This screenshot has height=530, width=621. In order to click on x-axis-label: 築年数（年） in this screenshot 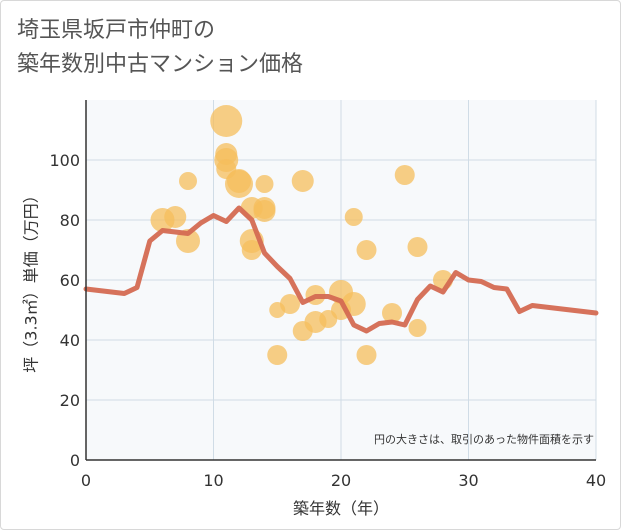, I will do `click(341, 508)`.